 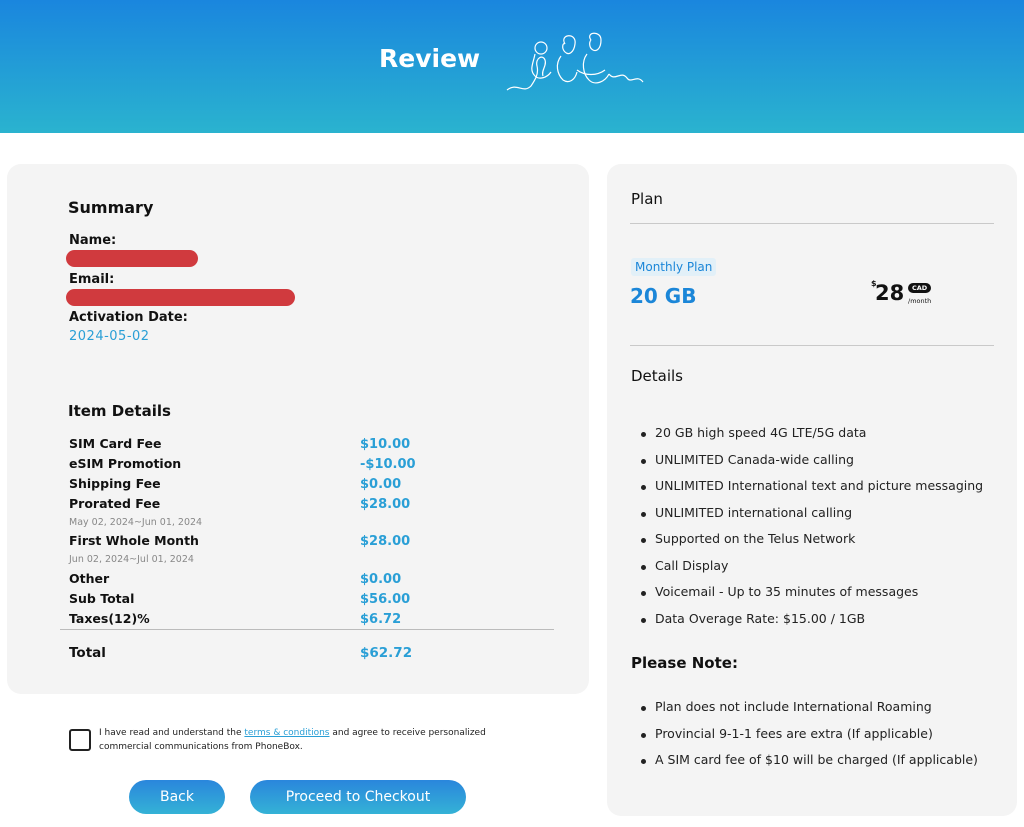 I want to click on list-item: Data Overage Rate: $15.00 / 1GB, so click(x=811, y=624).